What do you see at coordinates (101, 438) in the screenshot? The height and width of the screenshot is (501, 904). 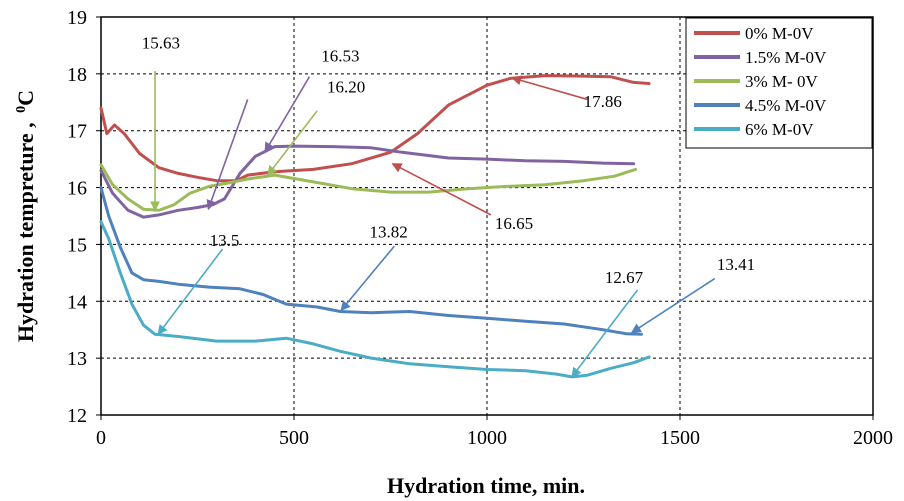 I see `x-tick-label: 0` at bounding box center [101, 438].